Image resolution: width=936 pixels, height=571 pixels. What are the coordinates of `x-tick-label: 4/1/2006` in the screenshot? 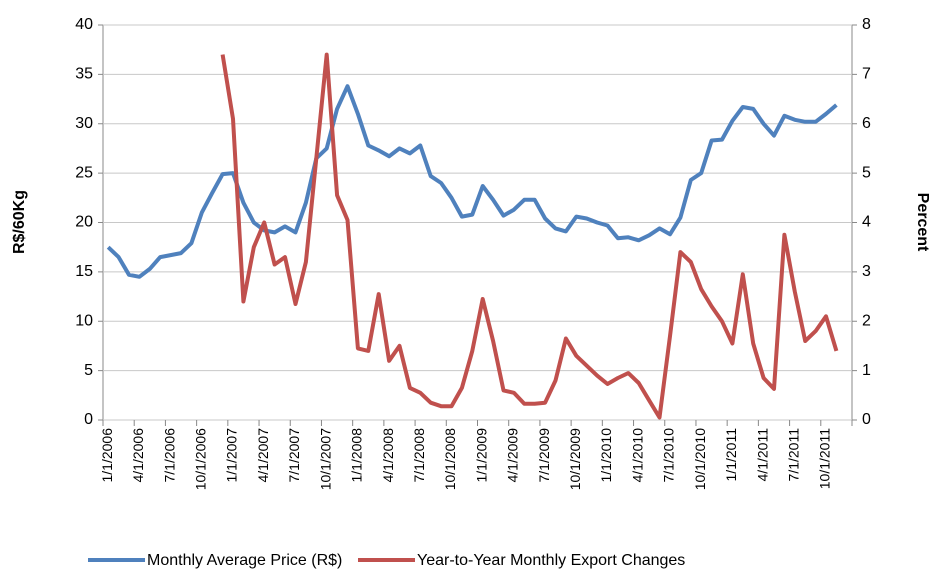 It's located at (138, 455).